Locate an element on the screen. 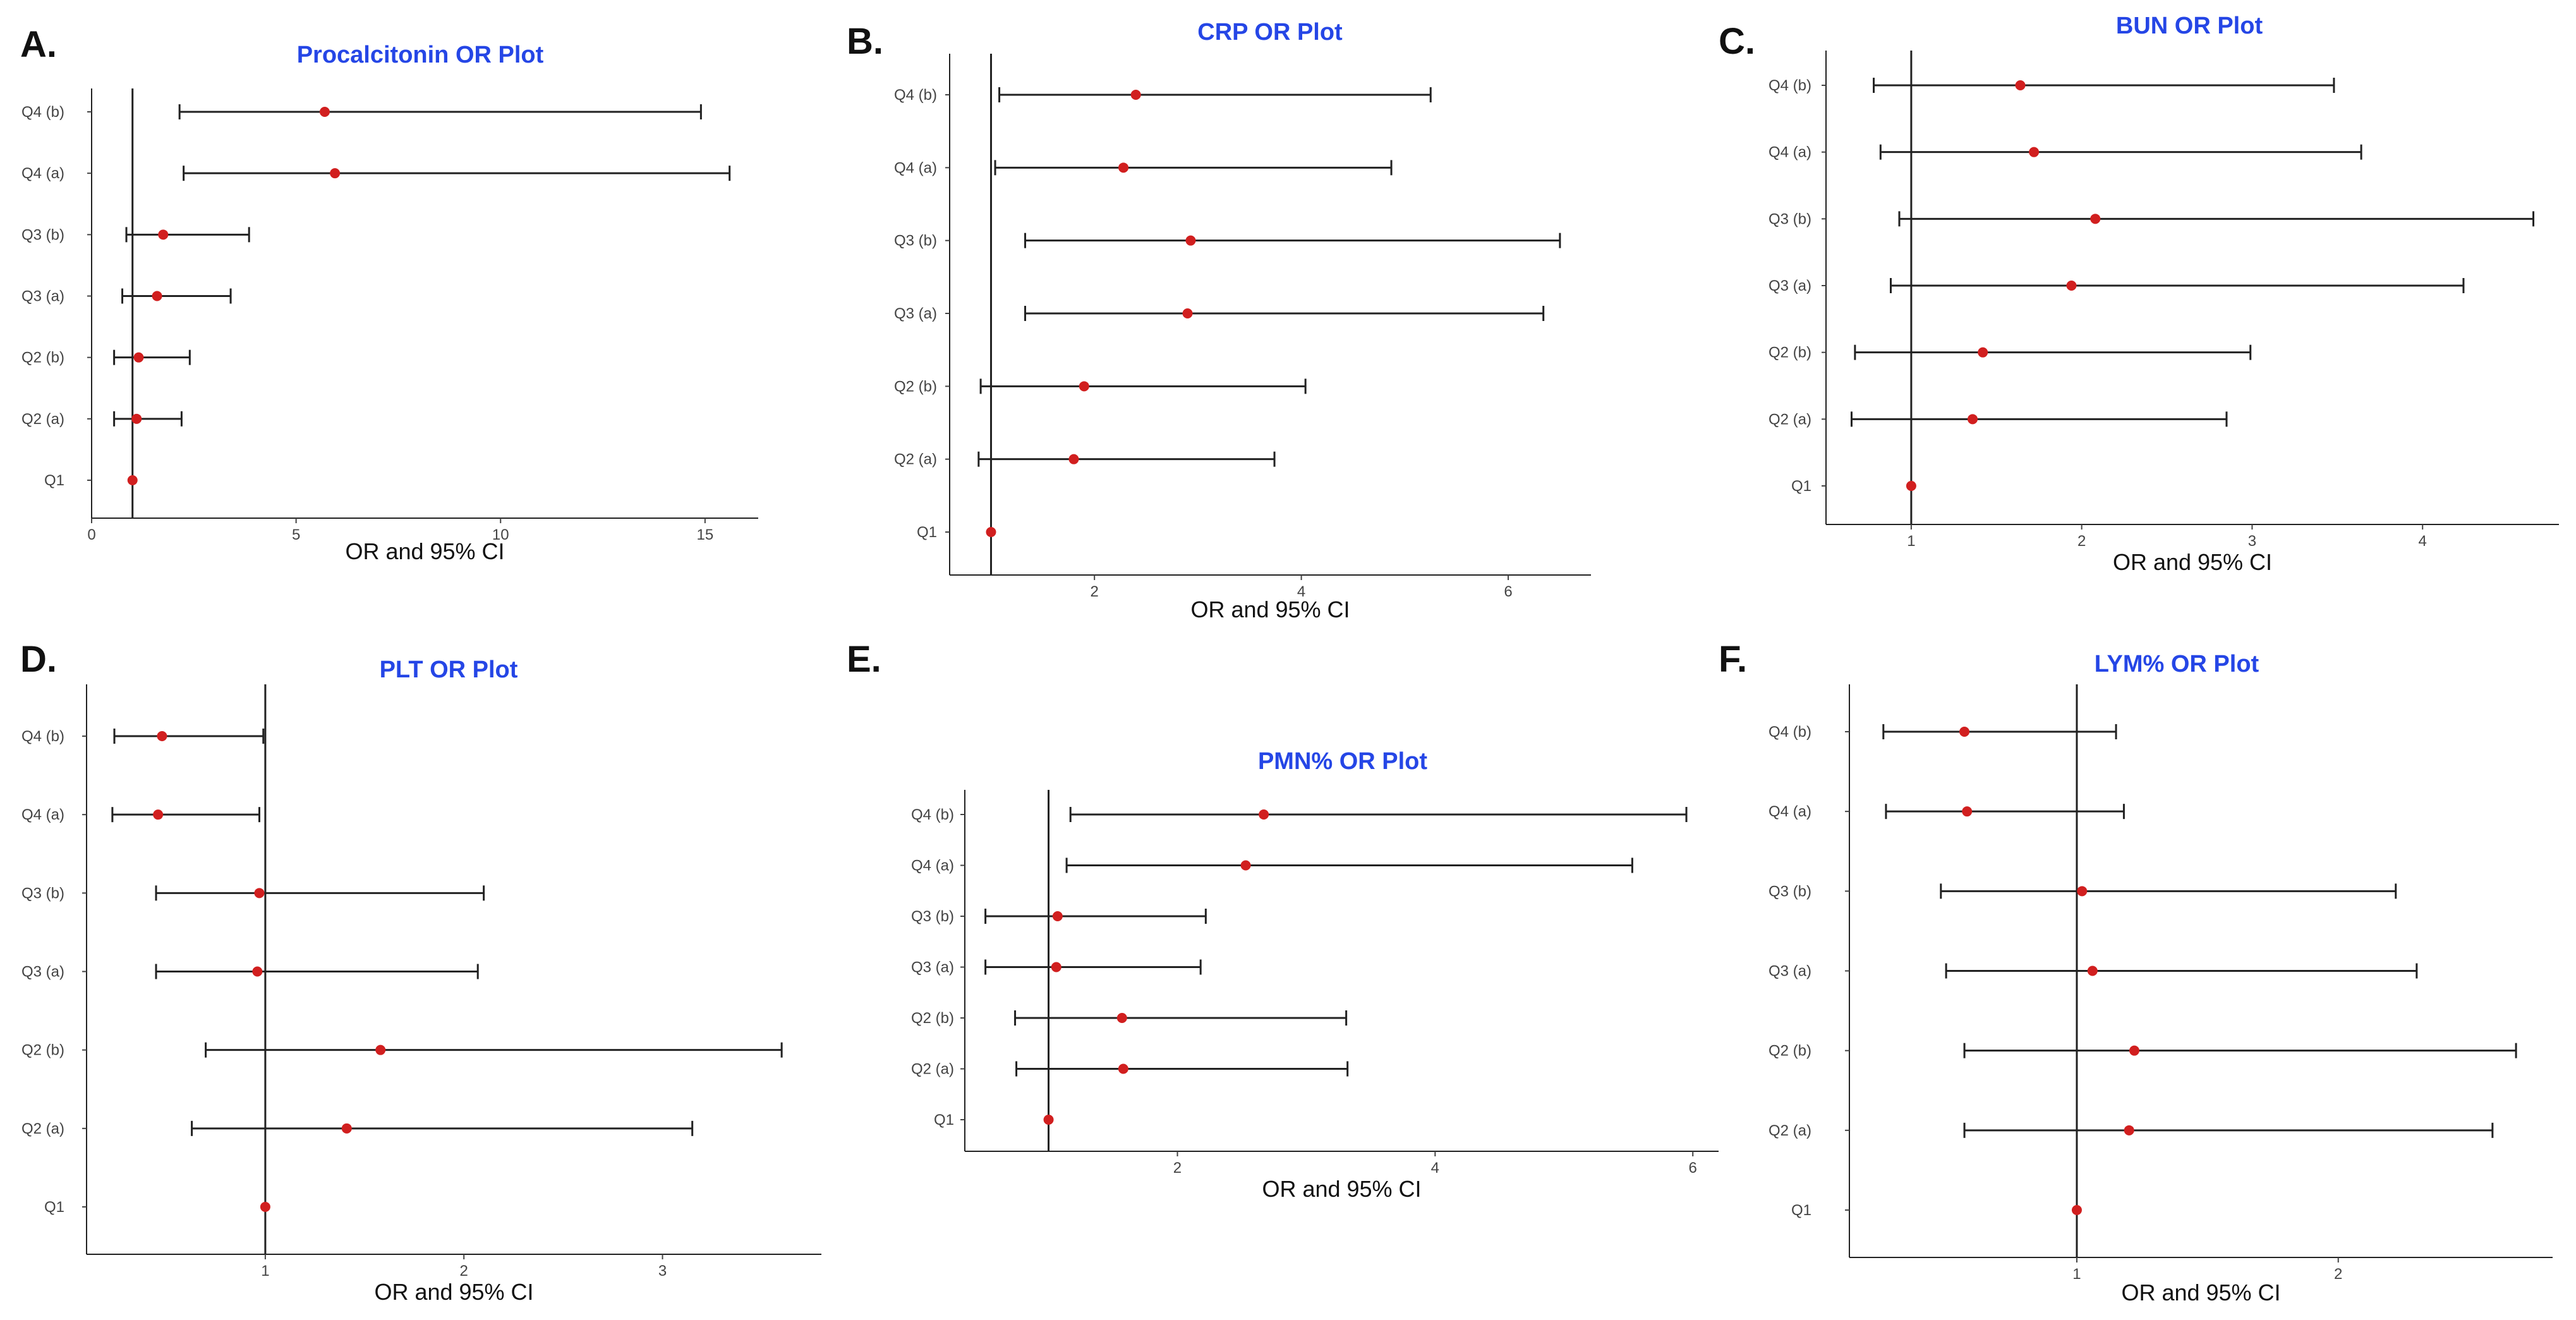 The image size is (2576, 1320). x-tick-label: 5 is located at coordinates (296, 534).